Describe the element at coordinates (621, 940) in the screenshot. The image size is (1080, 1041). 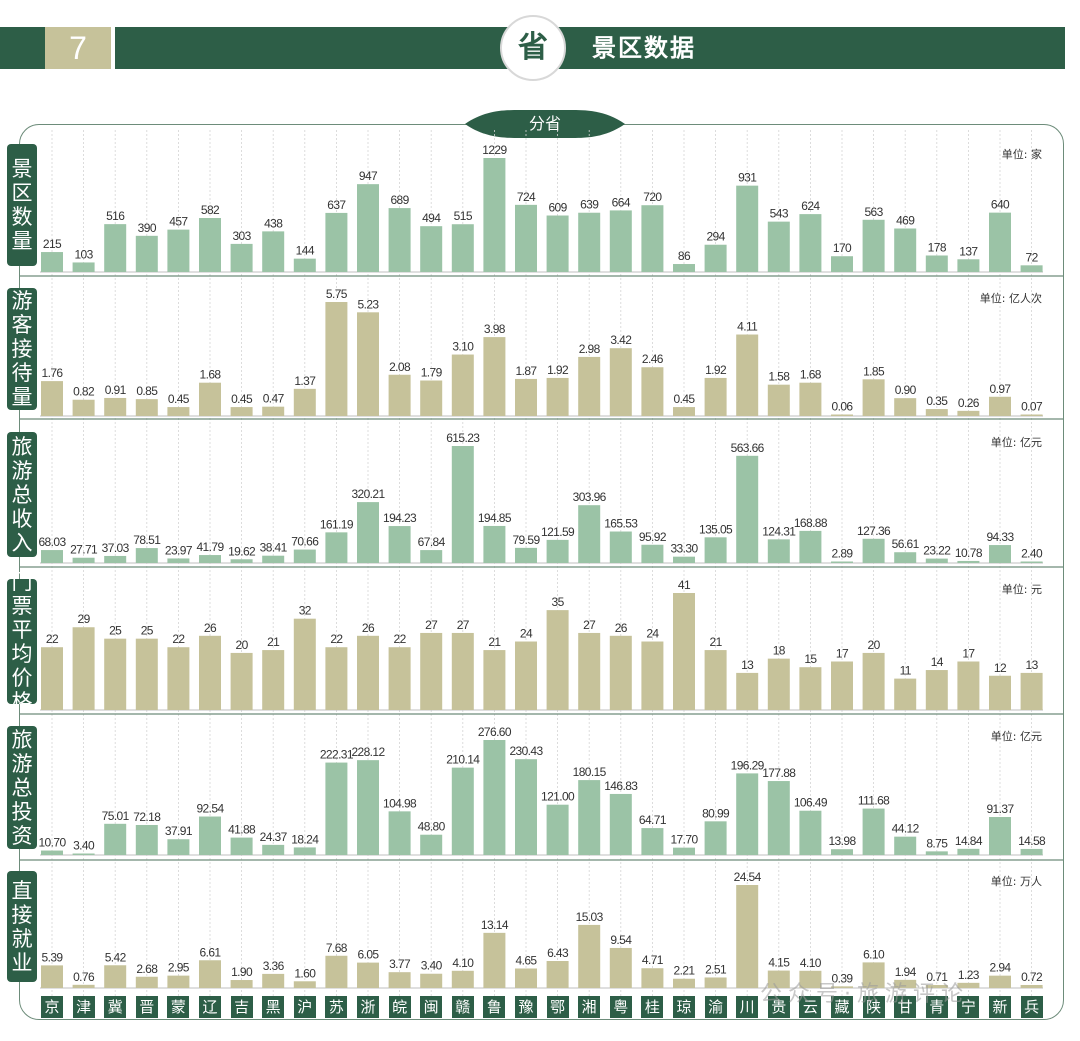
I see `data-label: 9.54` at that location.